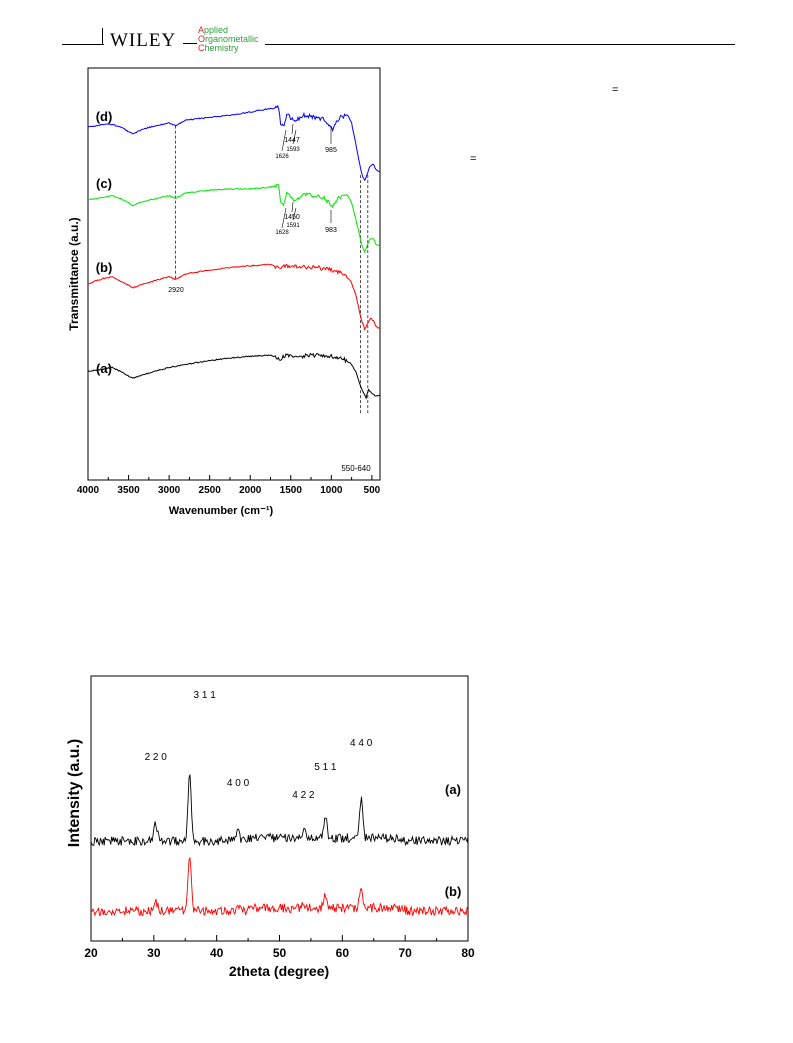 The height and width of the screenshot is (1043, 793). What do you see at coordinates (250, 490) in the screenshot?
I see `ftir-x-tick-label: 2000` at bounding box center [250, 490].